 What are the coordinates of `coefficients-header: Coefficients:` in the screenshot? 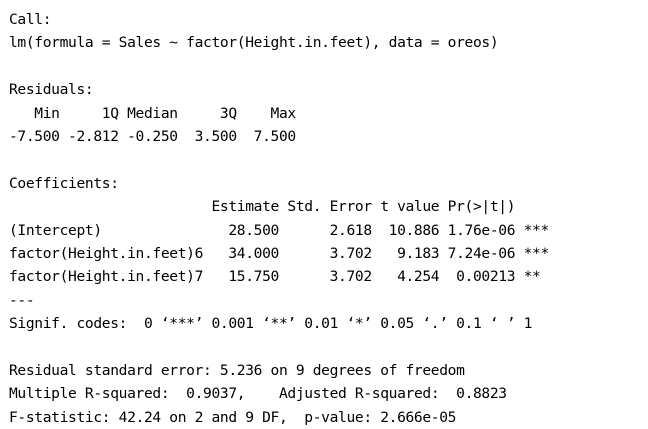 It's located at (64, 183).